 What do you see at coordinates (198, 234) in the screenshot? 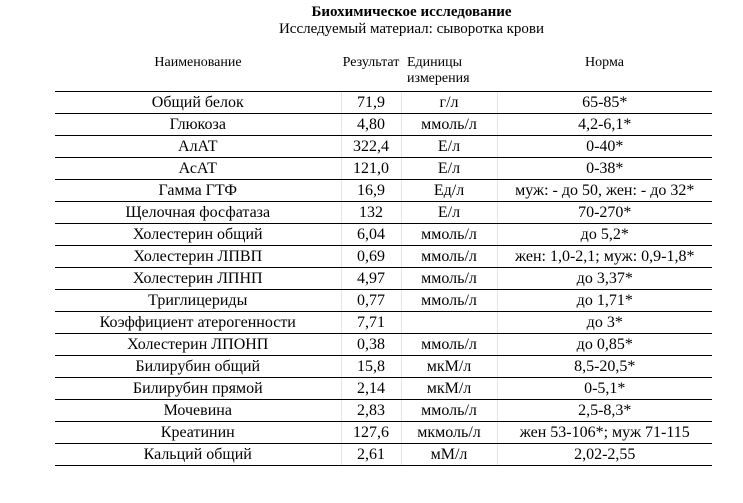
I see `cell-name: Холестерин общий` at bounding box center [198, 234].